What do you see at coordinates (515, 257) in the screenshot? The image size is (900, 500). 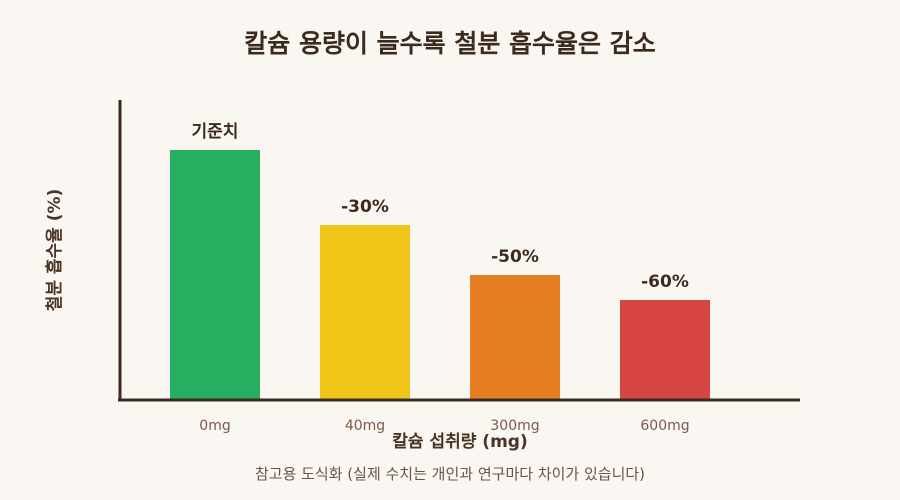 I see `data-label-300mg: -50%` at bounding box center [515, 257].